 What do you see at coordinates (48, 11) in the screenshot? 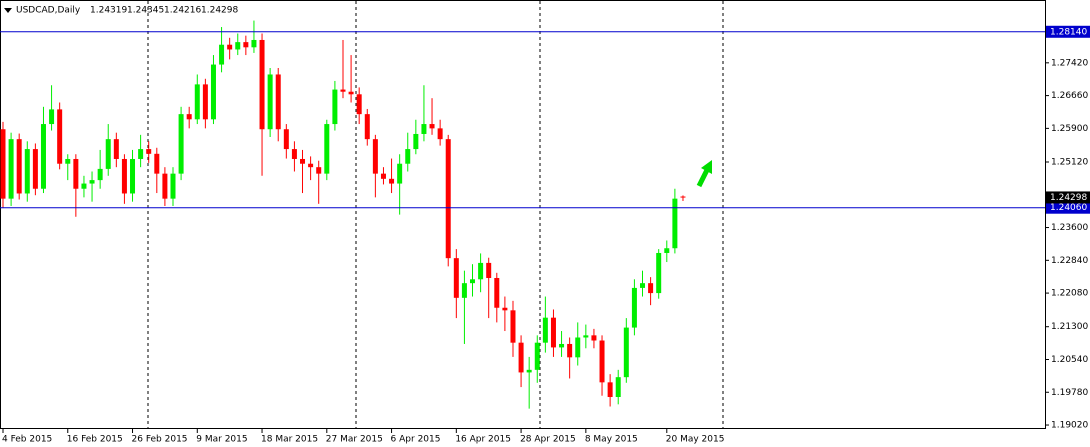
I see `chart-title: USDCAD,Daily` at bounding box center [48, 11].